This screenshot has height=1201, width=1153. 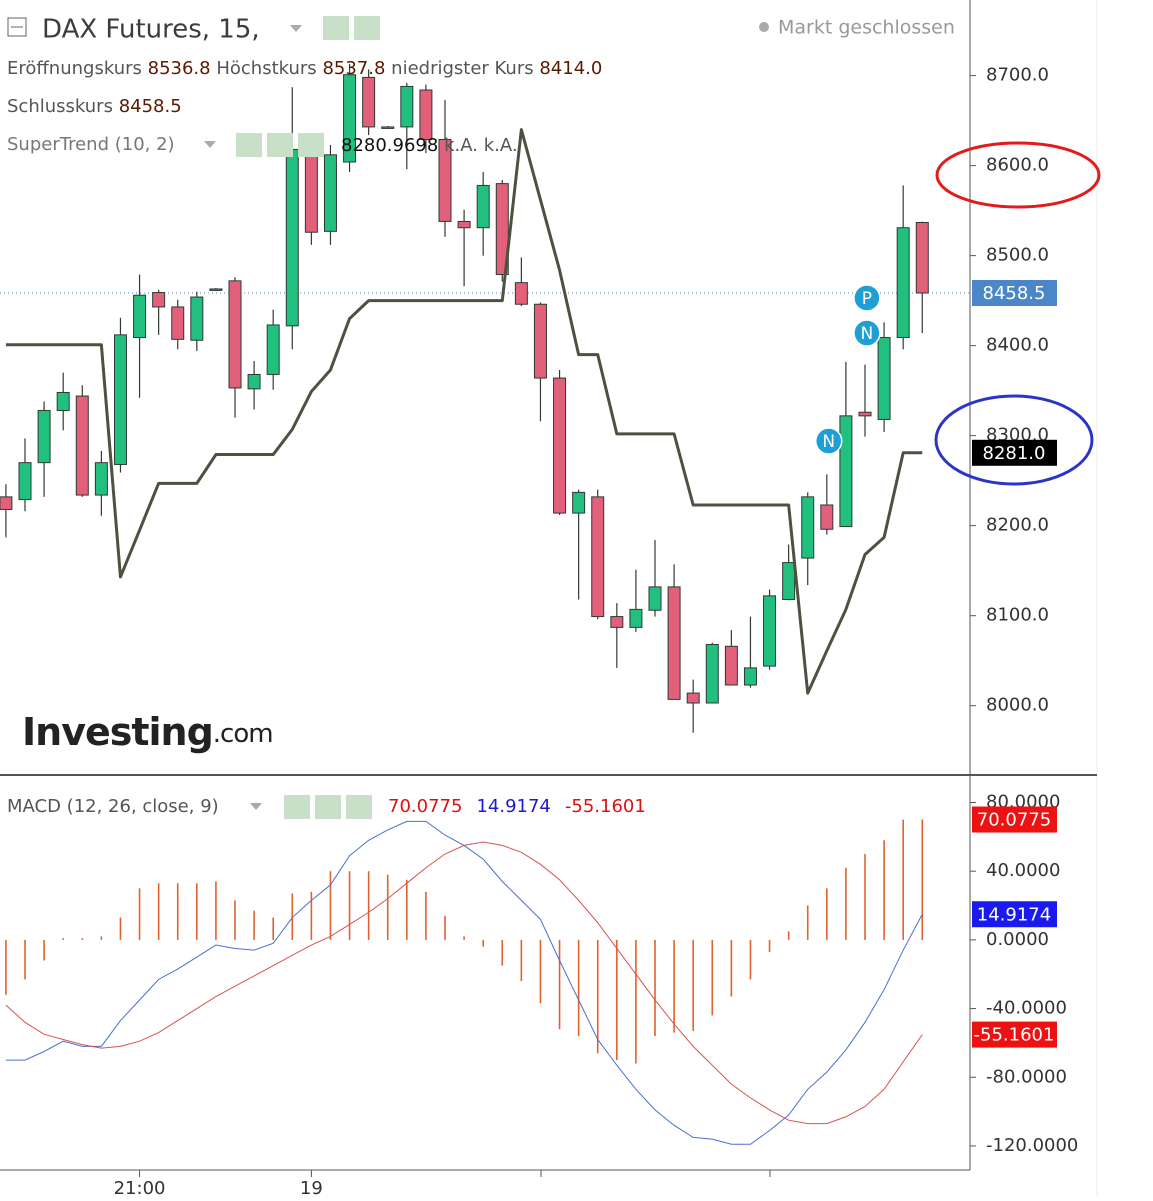 I want to click on legend-value: -55.1601, so click(x=605, y=806).